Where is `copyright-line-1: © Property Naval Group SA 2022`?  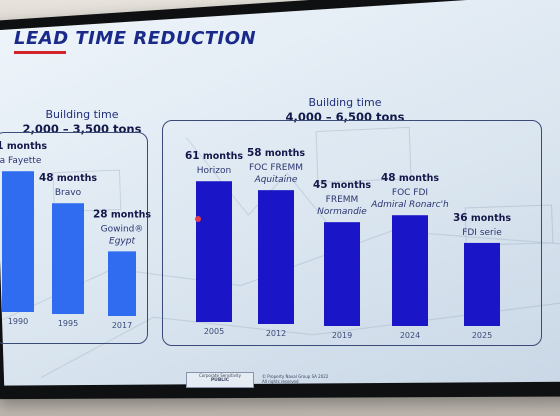 copyright-line-1: © Property Naval Group SA 2022 is located at coordinates (295, 376).